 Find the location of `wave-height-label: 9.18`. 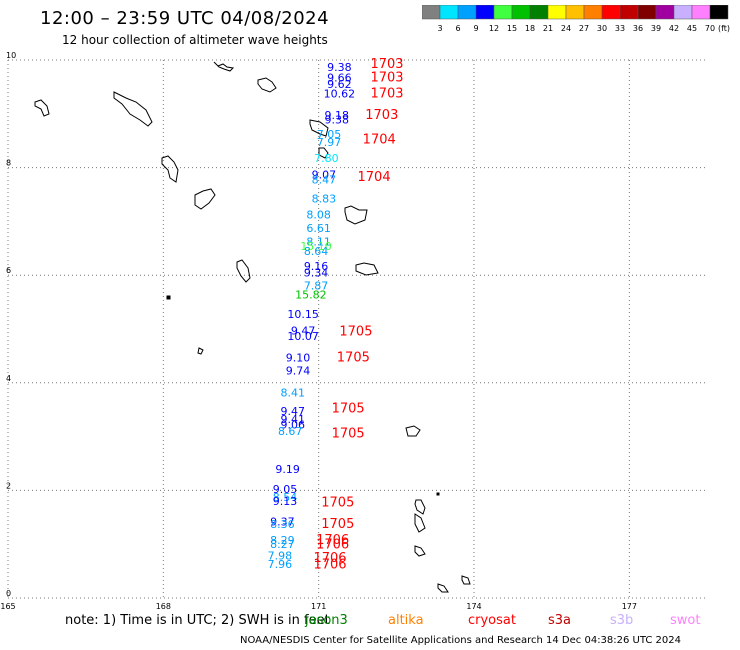

wave-height-label: 9.18 is located at coordinates (337, 115).